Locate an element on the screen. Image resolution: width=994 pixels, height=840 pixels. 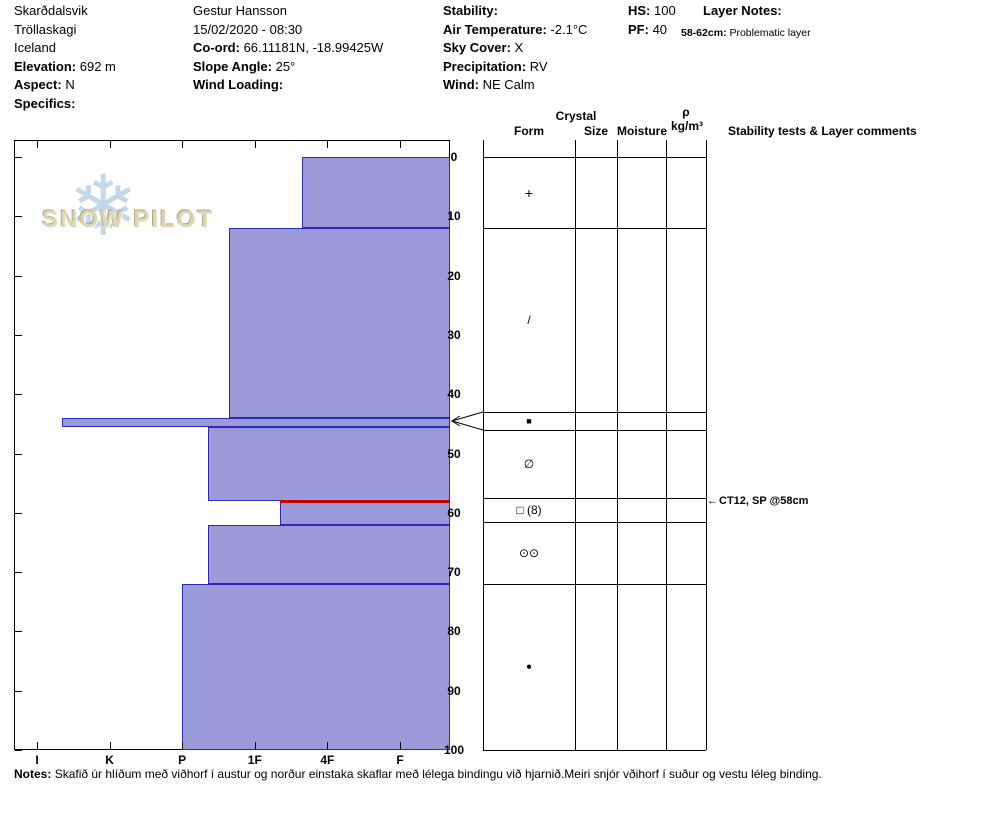
stability-row: Stability: is located at coordinates (515, 11).